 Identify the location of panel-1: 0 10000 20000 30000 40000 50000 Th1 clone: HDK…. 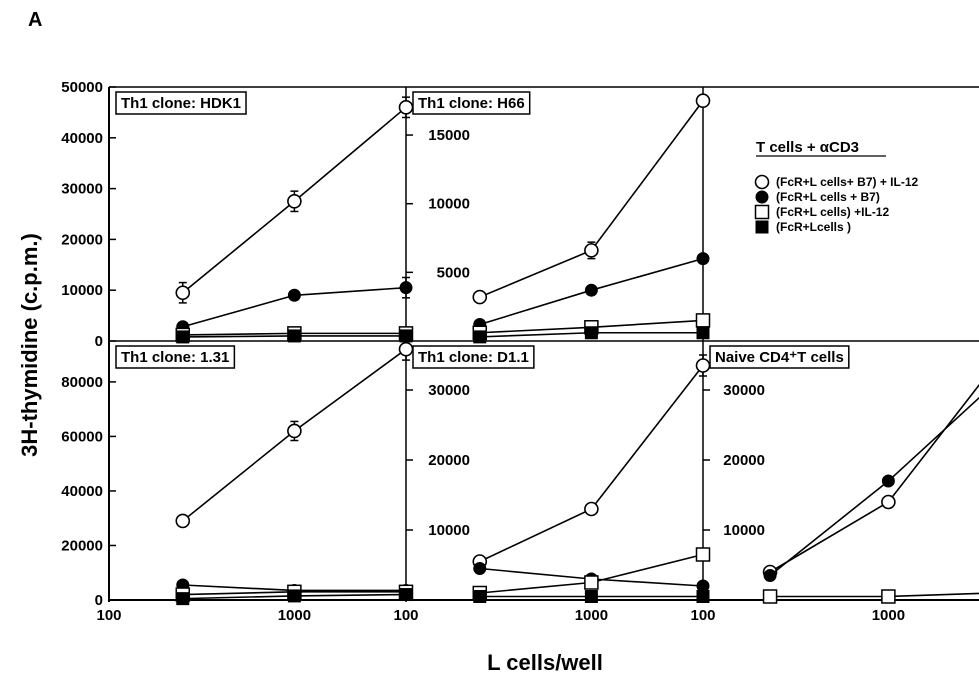
(237, 214).